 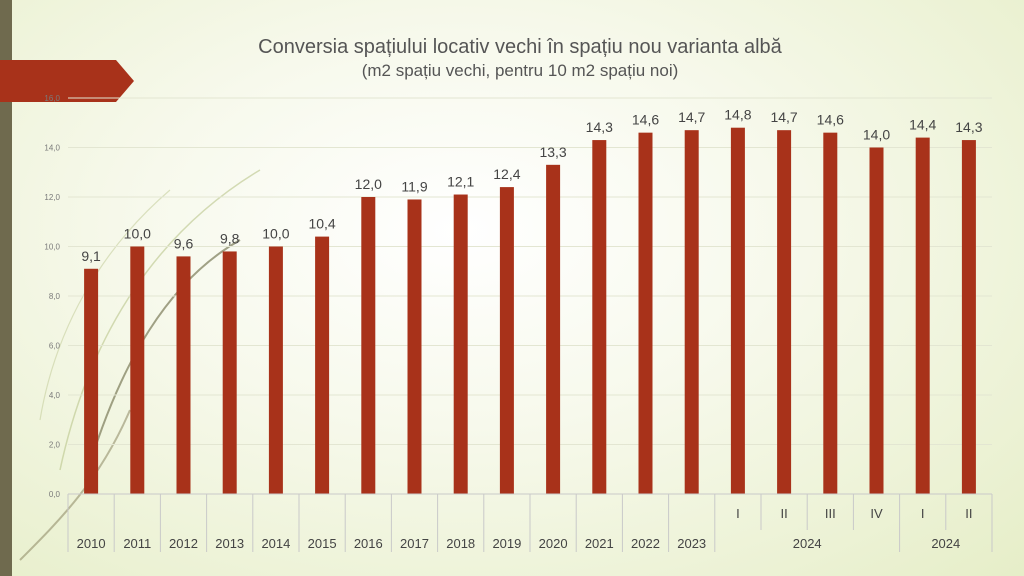 What do you see at coordinates (922, 125) in the screenshot?
I see `data-label: 14,4` at bounding box center [922, 125].